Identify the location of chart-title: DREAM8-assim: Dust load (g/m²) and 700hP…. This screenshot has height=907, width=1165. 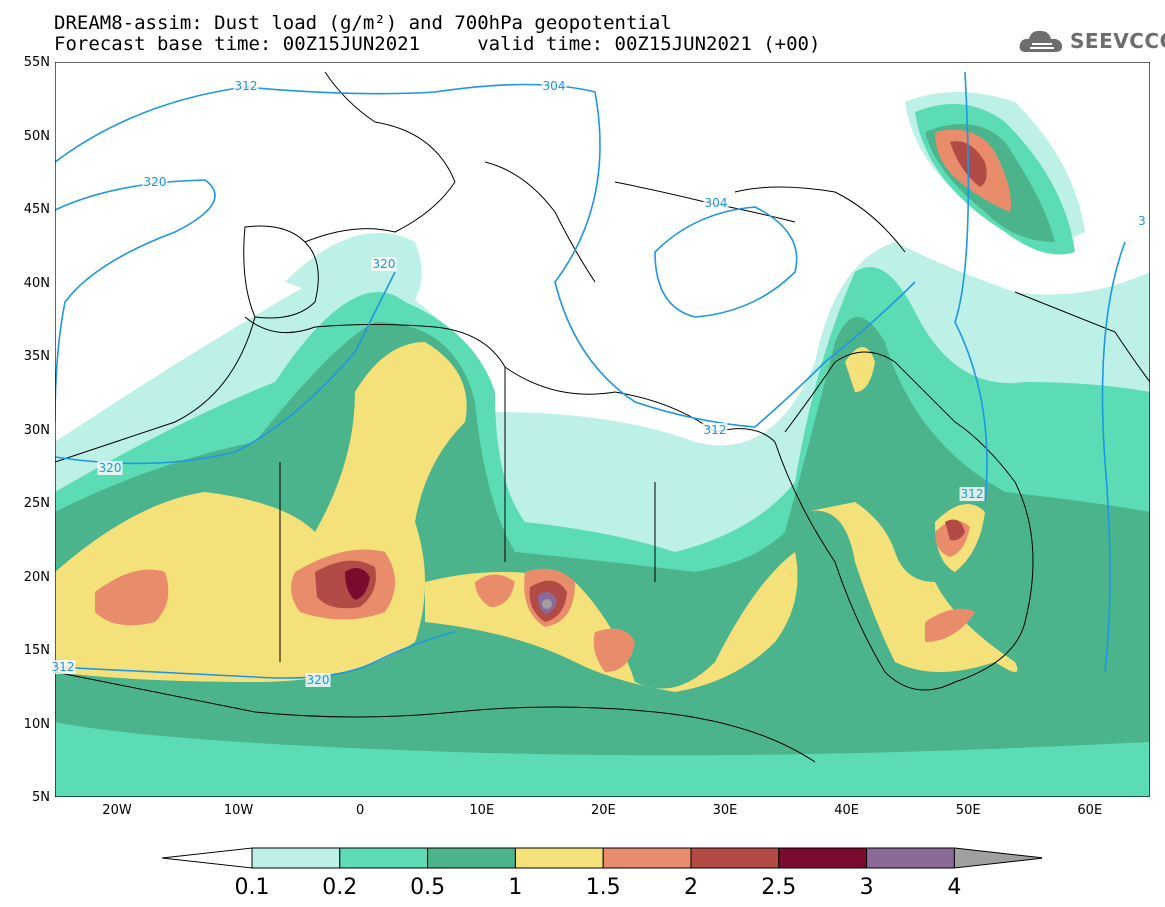
(363, 23).